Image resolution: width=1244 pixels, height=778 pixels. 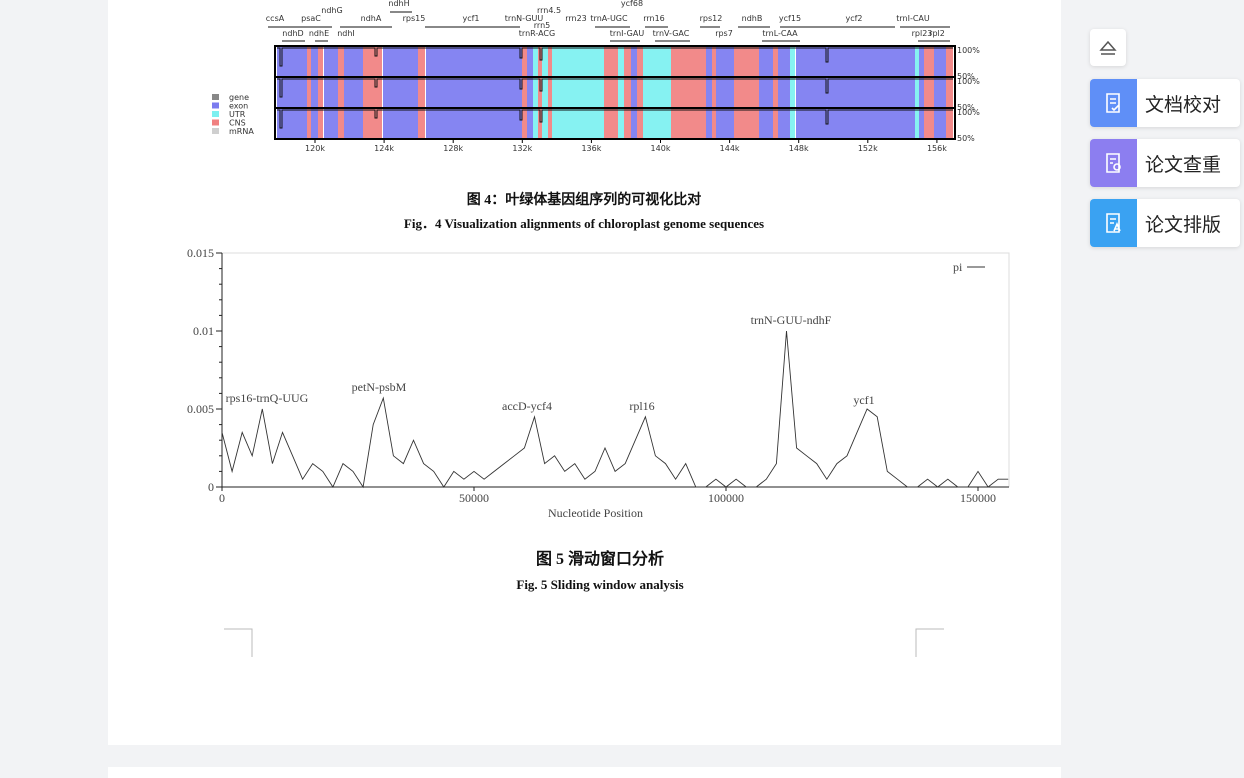 I want to click on x-axis-label: Nucleotide Position, so click(x=595, y=513).